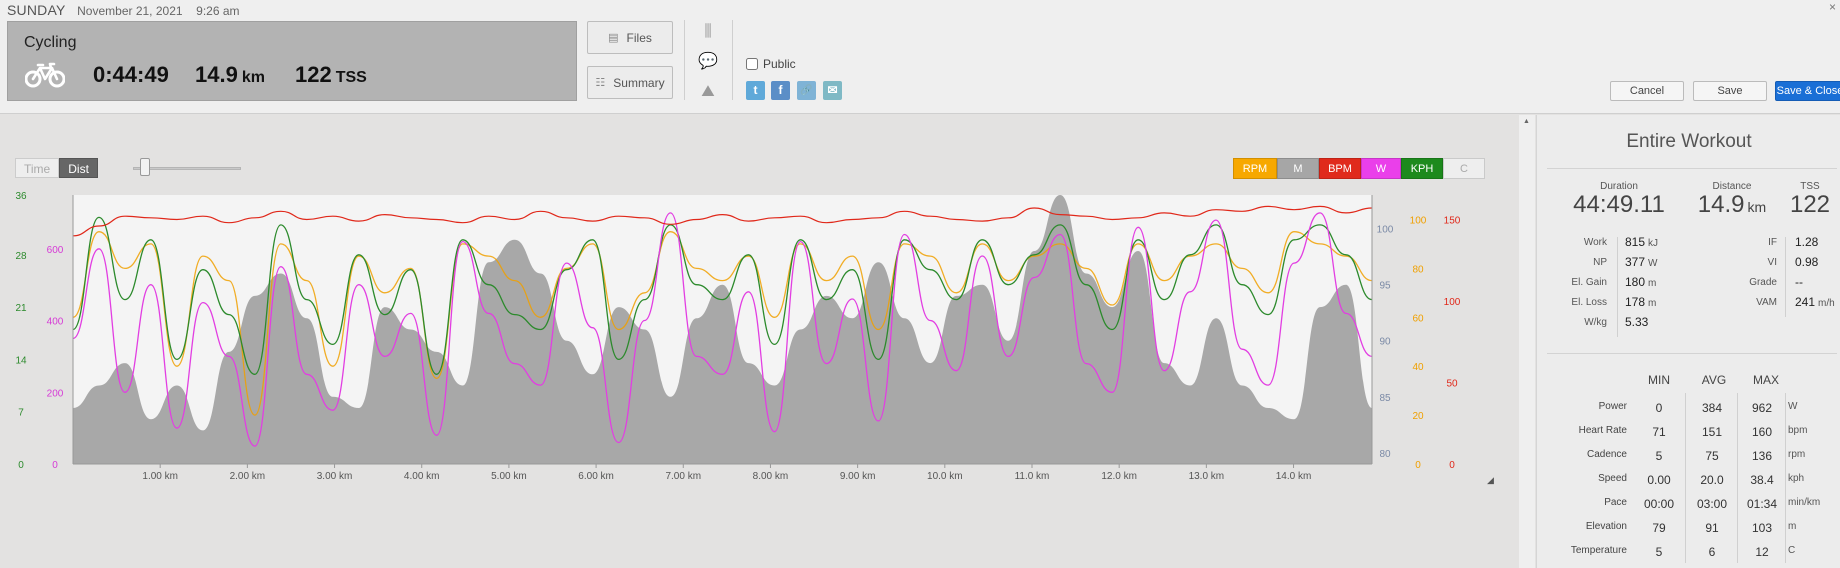 This screenshot has width=1840, height=568. What do you see at coordinates (1418, 220) in the screenshot?
I see `cadence-tick-label: 100` at bounding box center [1418, 220].